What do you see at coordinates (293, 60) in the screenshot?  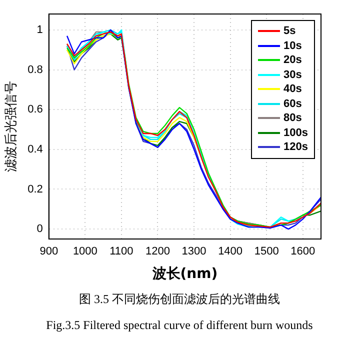 I see `legend-label: 20s` at bounding box center [293, 60].